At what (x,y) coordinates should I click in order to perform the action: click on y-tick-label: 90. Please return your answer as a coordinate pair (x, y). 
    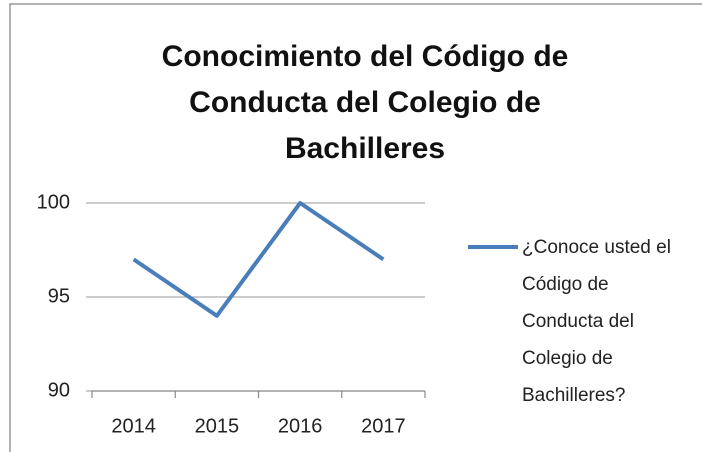
    Looking at the image, I should click on (59, 390).